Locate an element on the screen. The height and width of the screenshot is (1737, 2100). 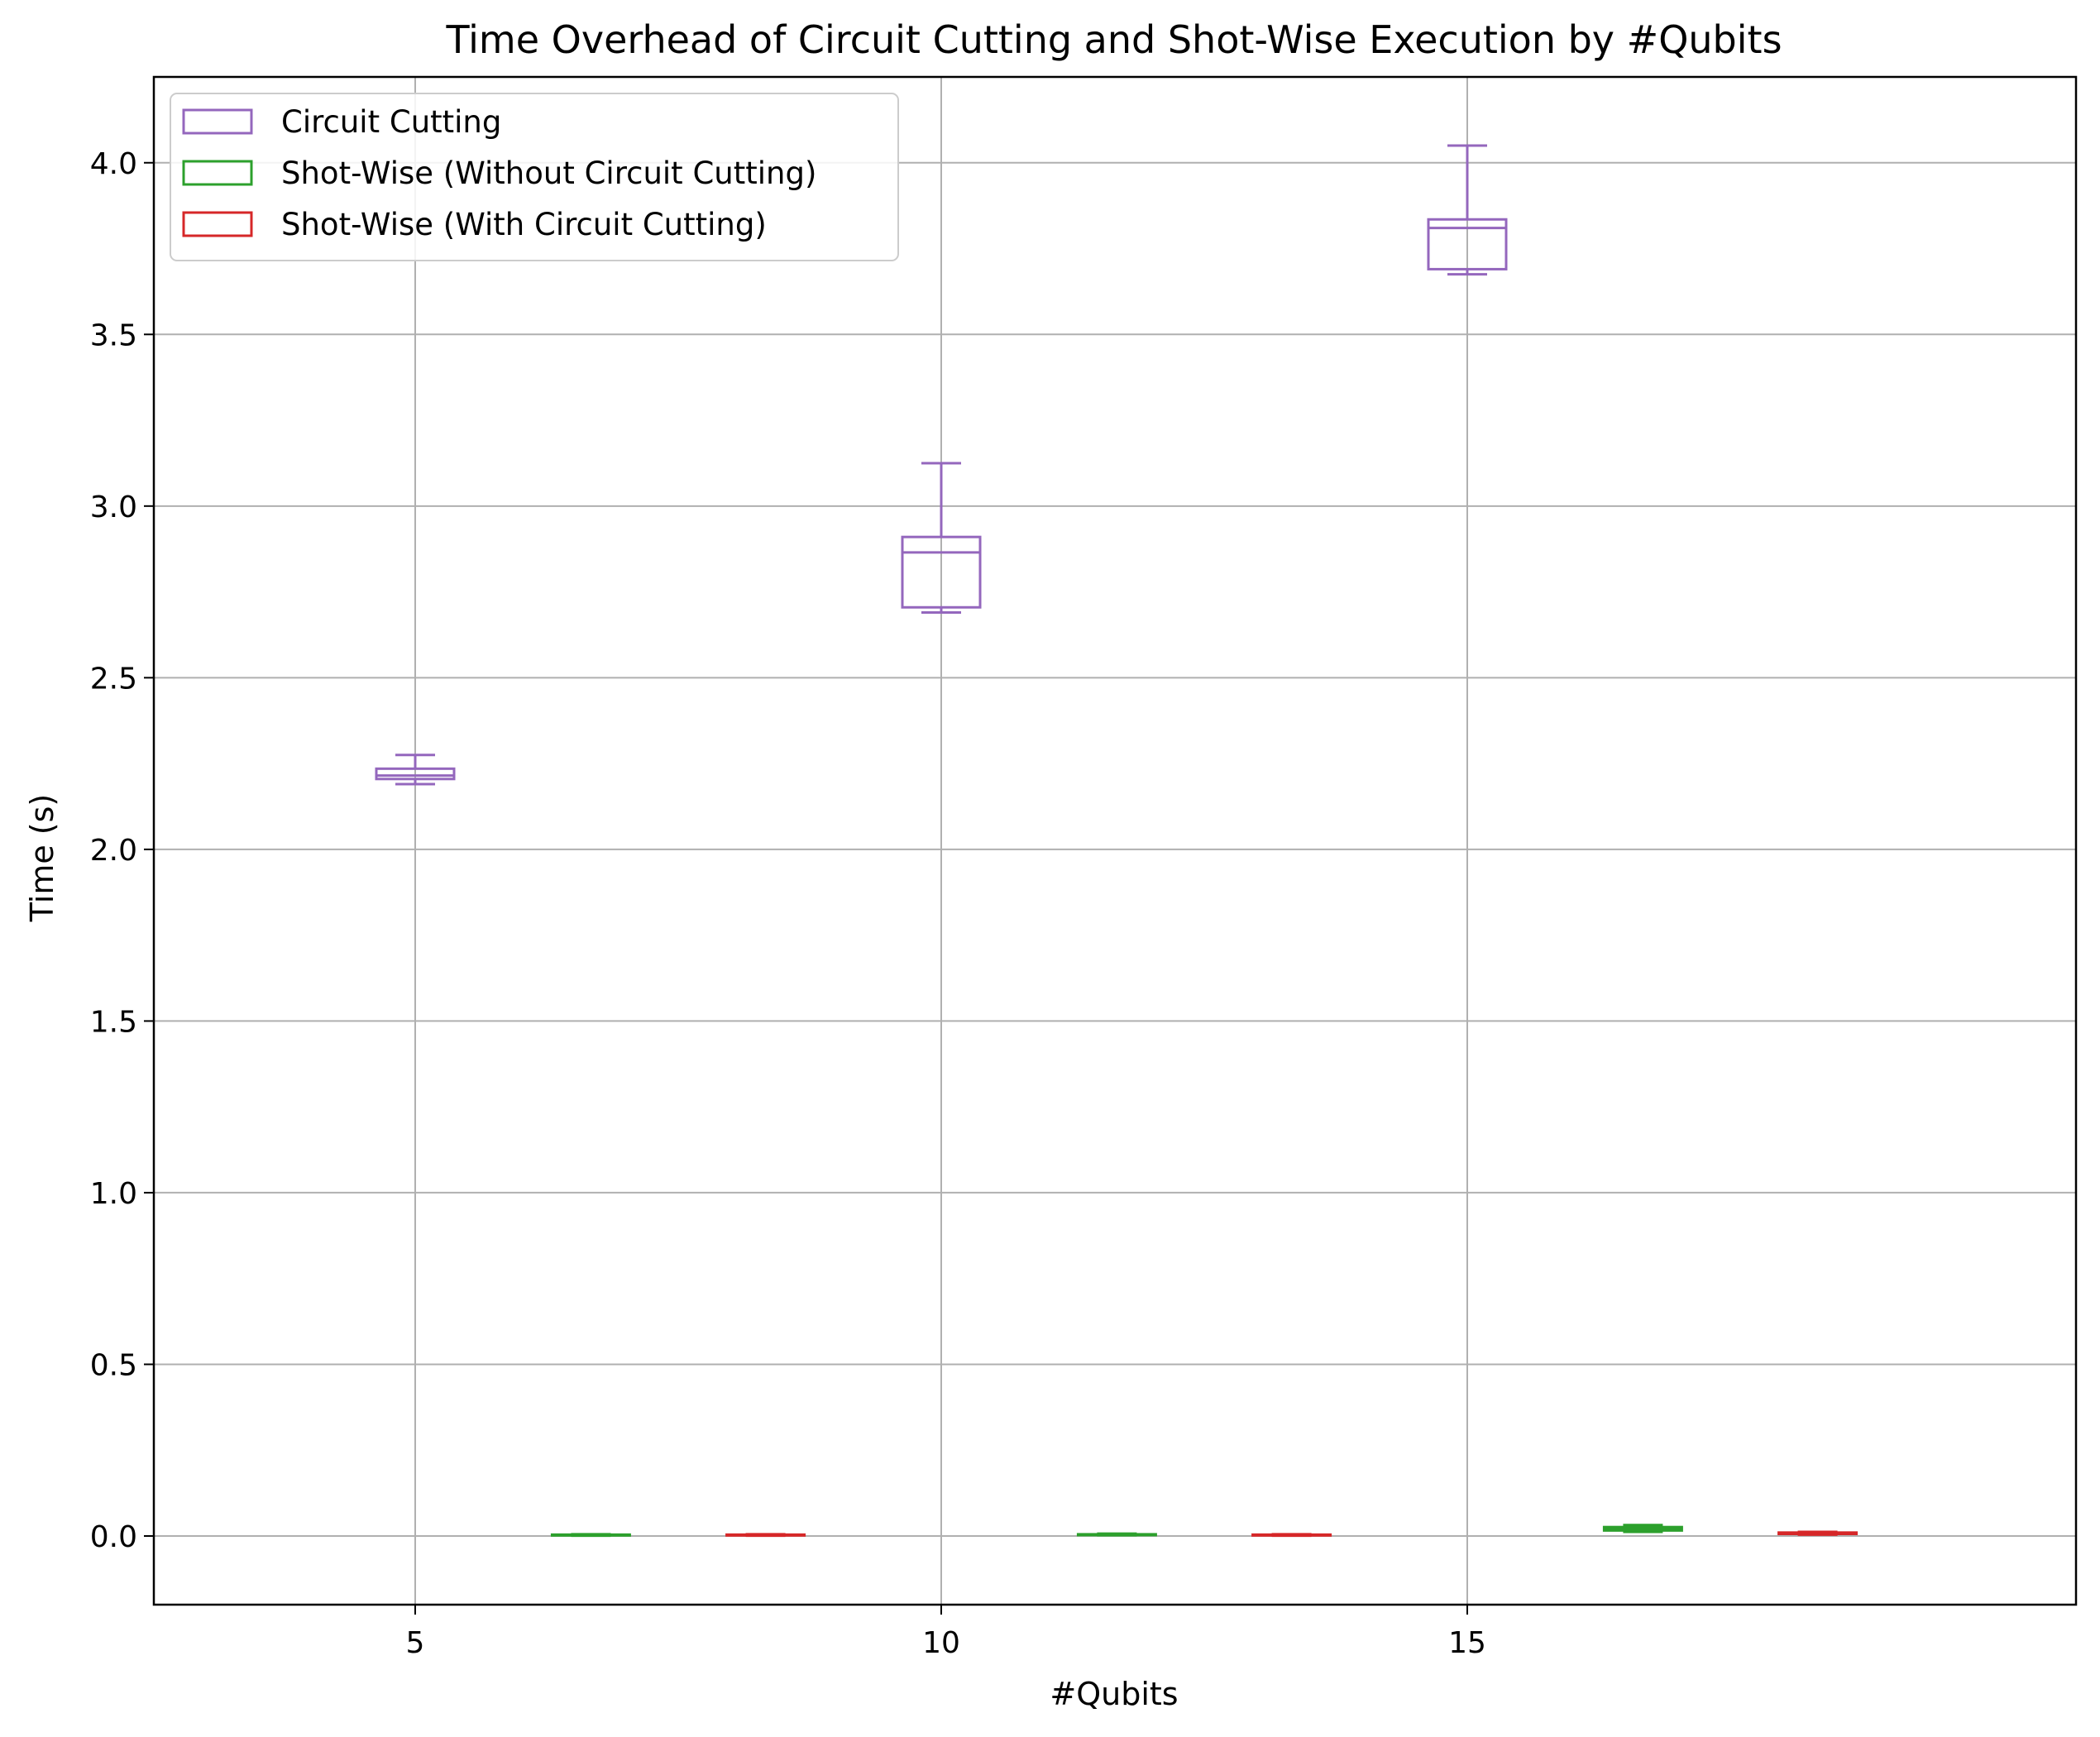
legend-box is located at coordinates (534, 177).